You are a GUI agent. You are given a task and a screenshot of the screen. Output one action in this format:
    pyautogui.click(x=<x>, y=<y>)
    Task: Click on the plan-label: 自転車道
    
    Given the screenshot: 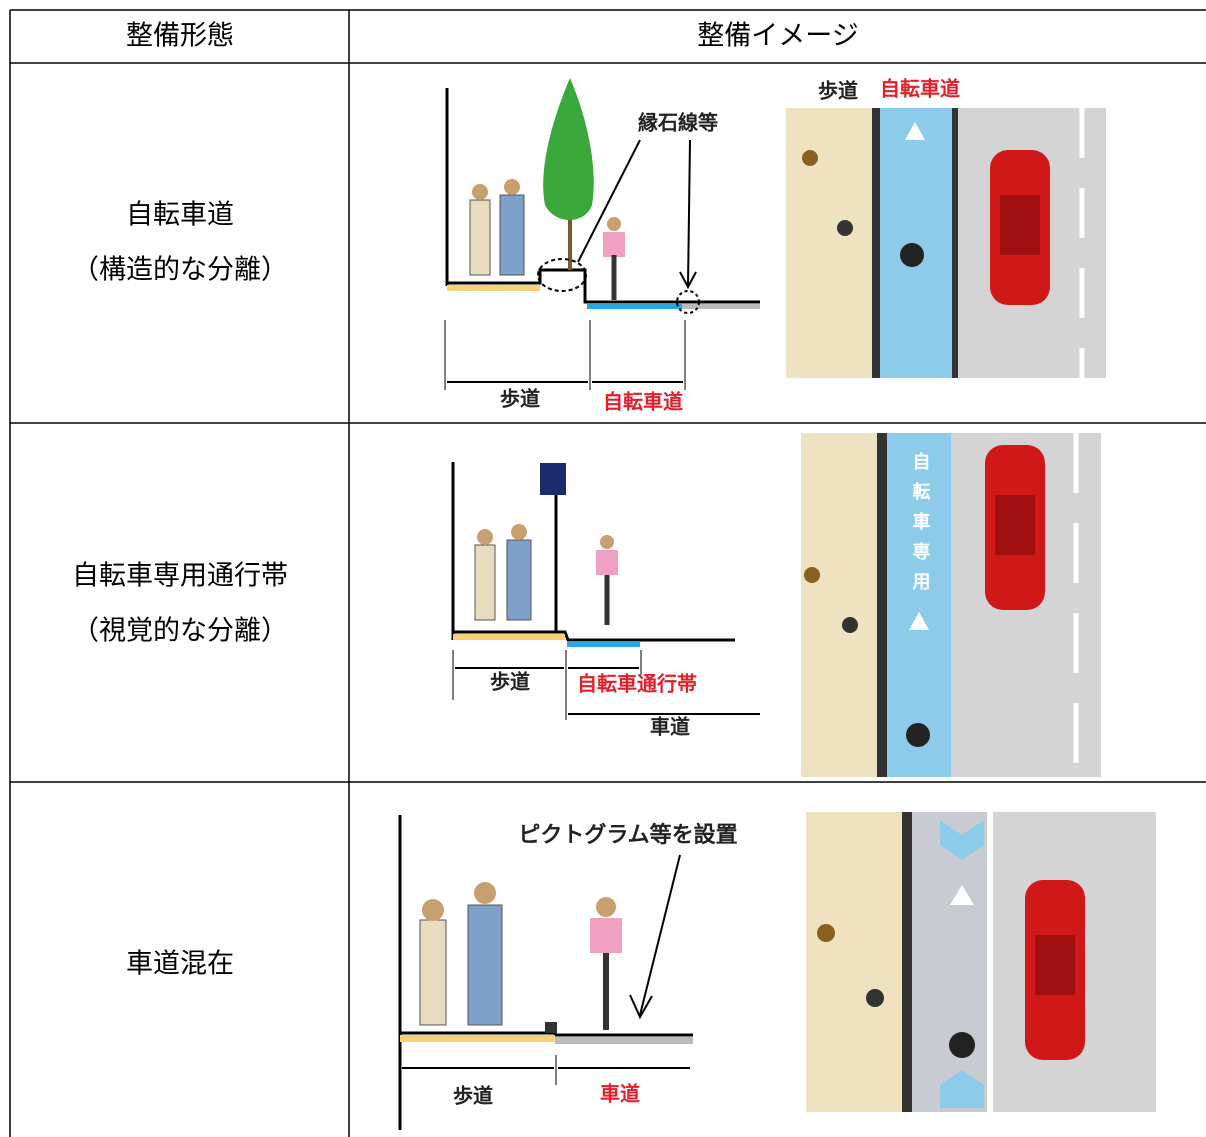 What is the action you would take?
    pyautogui.click(x=920, y=89)
    